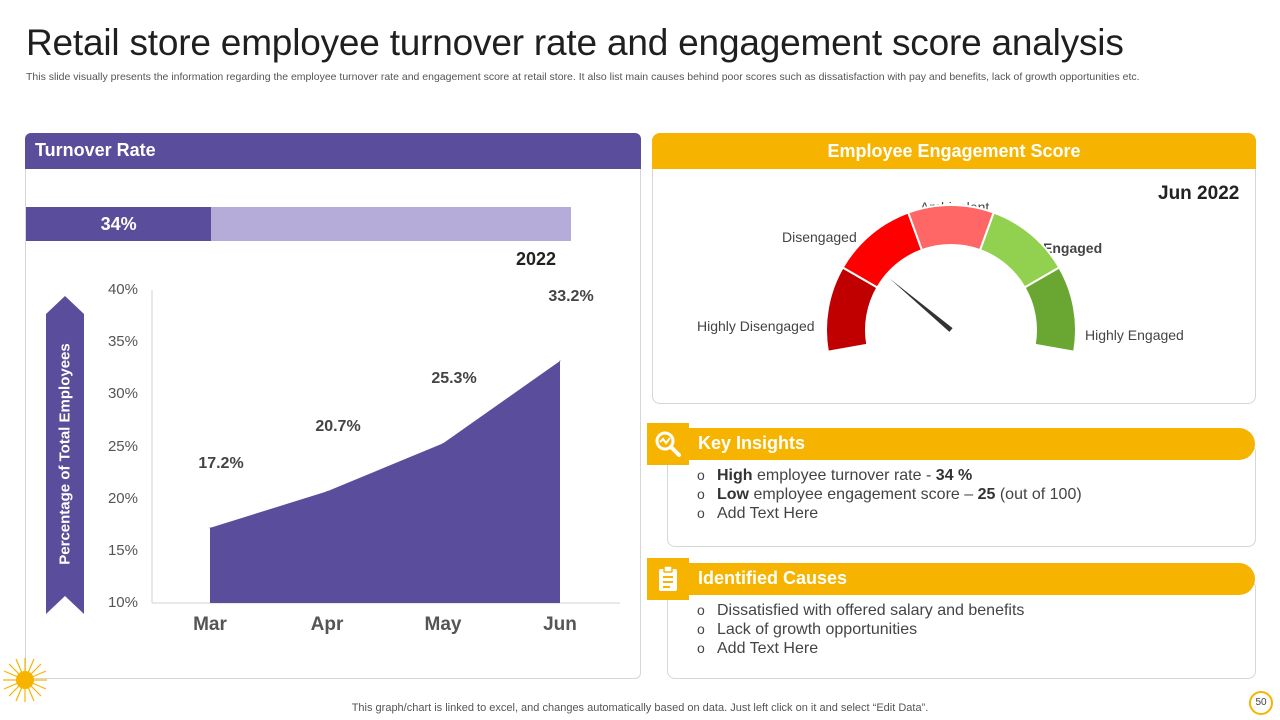 The width and height of the screenshot is (1280, 720). I want to click on data-label: 25.3%, so click(454, 379).